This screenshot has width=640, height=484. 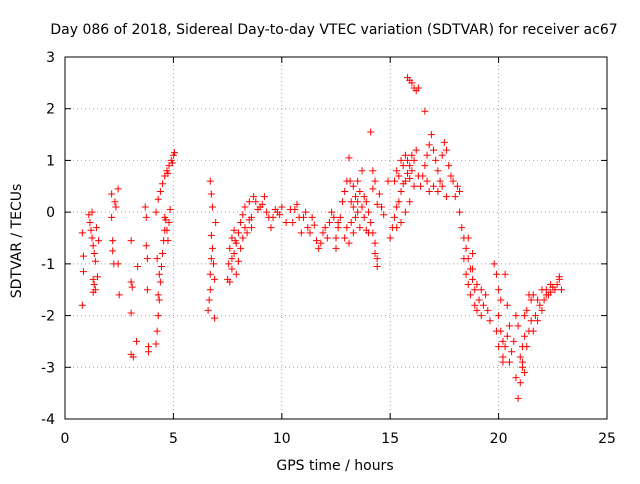 What do you see at coordinates (50, 110) in the screenshot?
I see `y-tick-label: 2` at bounding box center [50, 110].